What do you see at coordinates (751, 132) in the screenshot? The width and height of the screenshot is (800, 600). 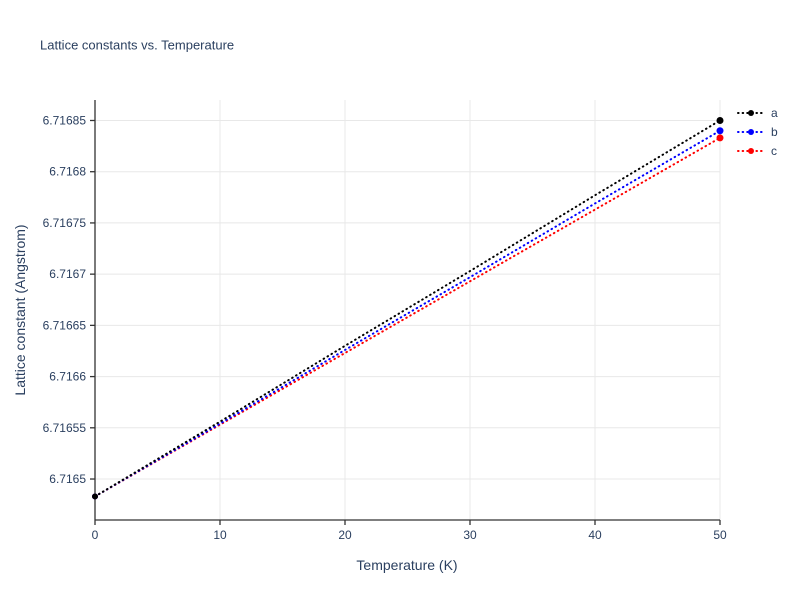 I see `legend-marker-b` at bounding box center [751, 132].